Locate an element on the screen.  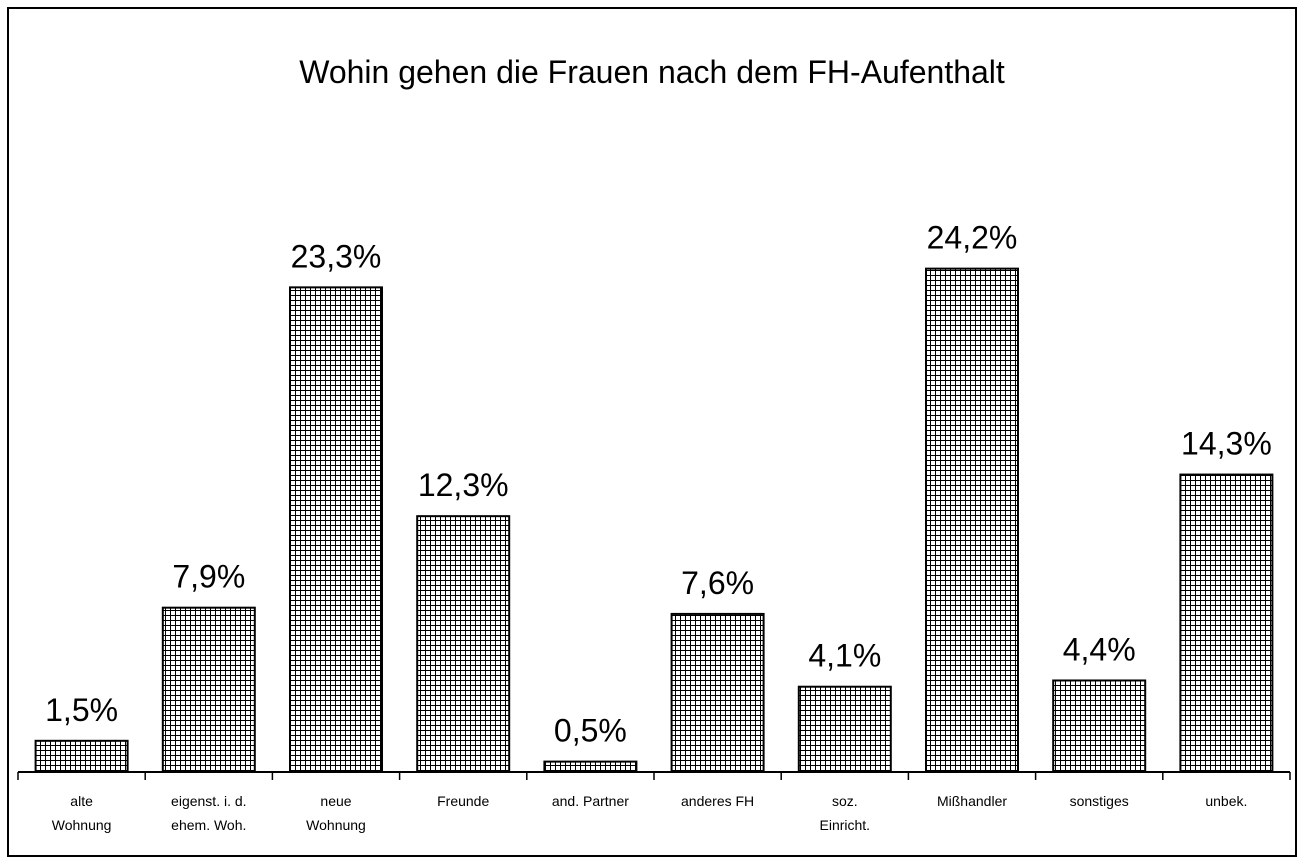
x-tick-label: sonstiges is located at coordinates (1099, 801).